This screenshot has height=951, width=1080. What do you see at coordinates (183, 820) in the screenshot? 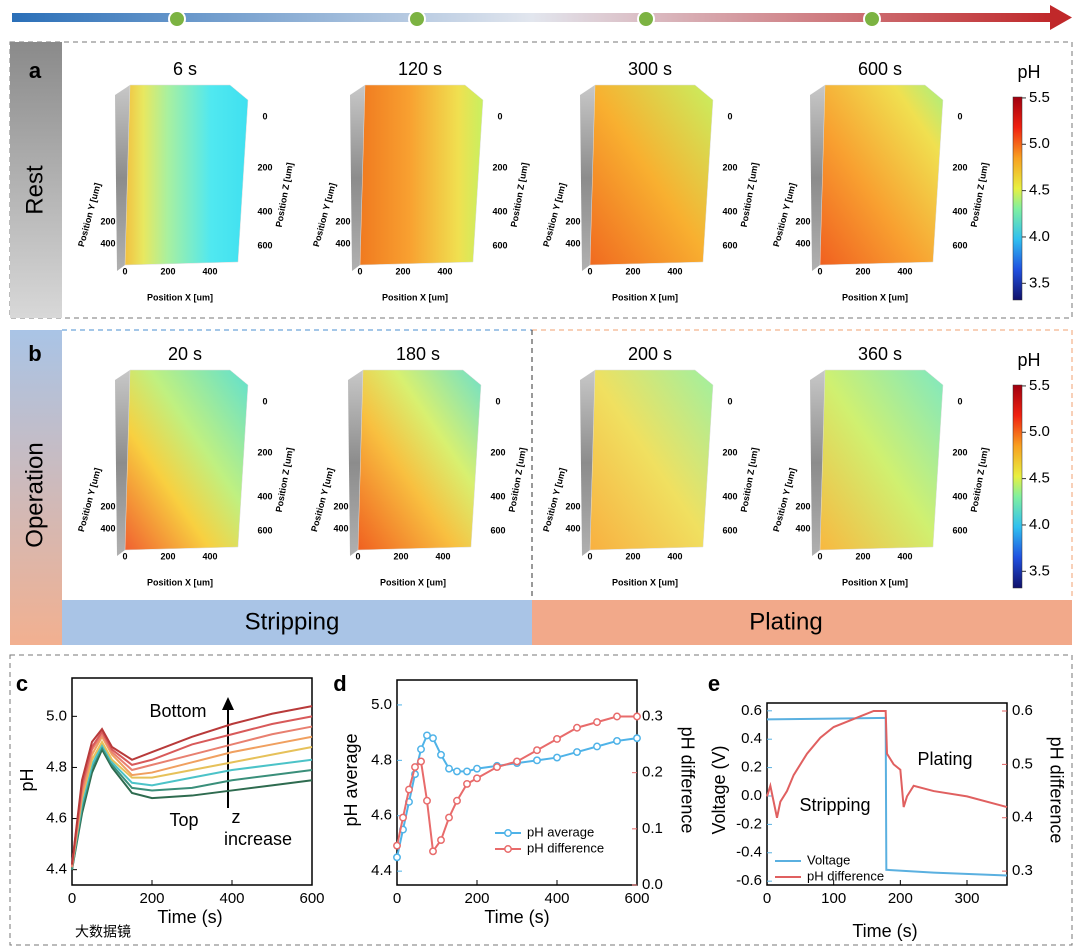
I see `annotation: Top` at bounding box center [183, 820].